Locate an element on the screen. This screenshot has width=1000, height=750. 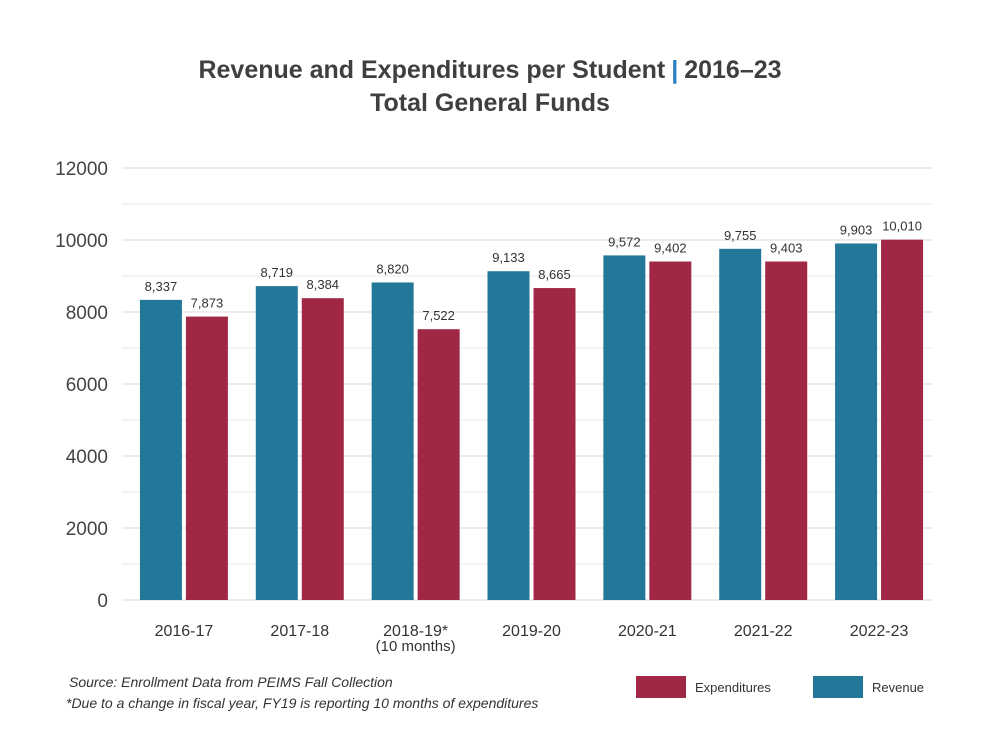
x-tick-label: 2022-23 is located at coordinates (879, 631).